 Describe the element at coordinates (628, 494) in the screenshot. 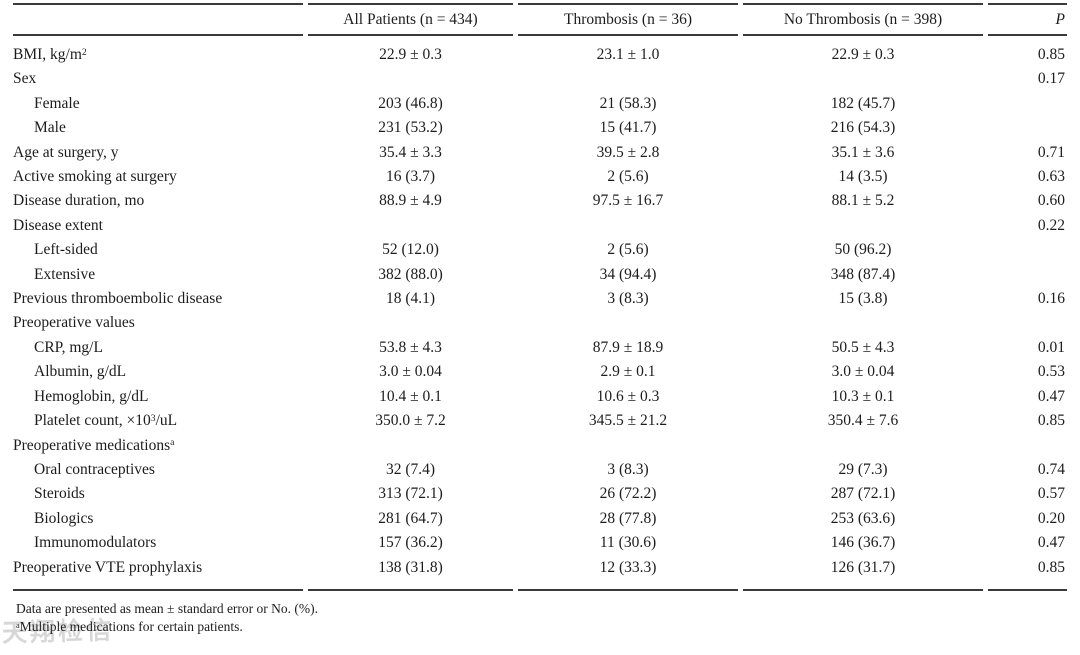

I see `cell-thrombosis: 26 (72.2)` at that location.